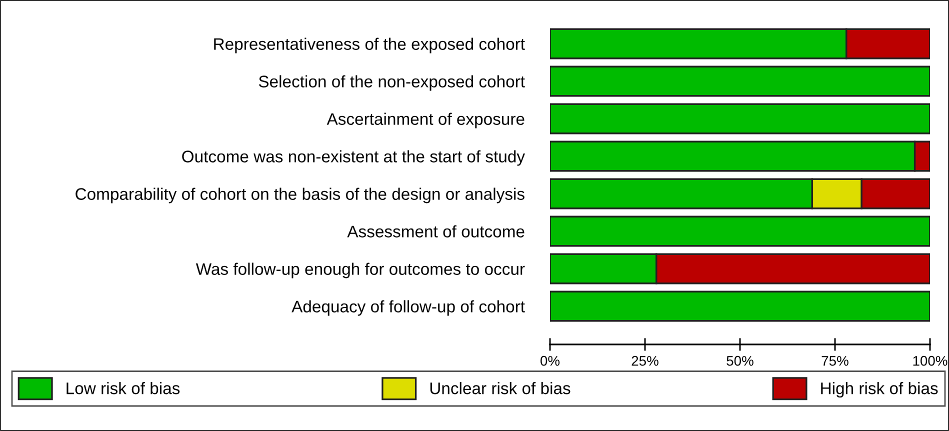 Image resolution: width=949 pixels, height=431 pixels. I want to click on x-tick-label: 50%, so click(740, 361).